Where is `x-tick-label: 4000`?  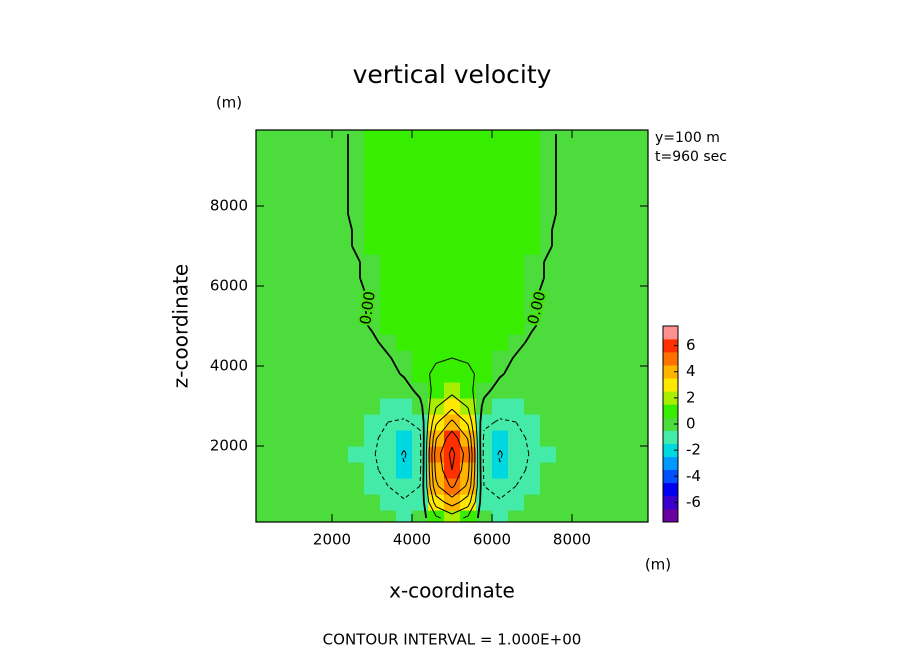
x-tick-label: 4000 is located at coordinates (412, 540).